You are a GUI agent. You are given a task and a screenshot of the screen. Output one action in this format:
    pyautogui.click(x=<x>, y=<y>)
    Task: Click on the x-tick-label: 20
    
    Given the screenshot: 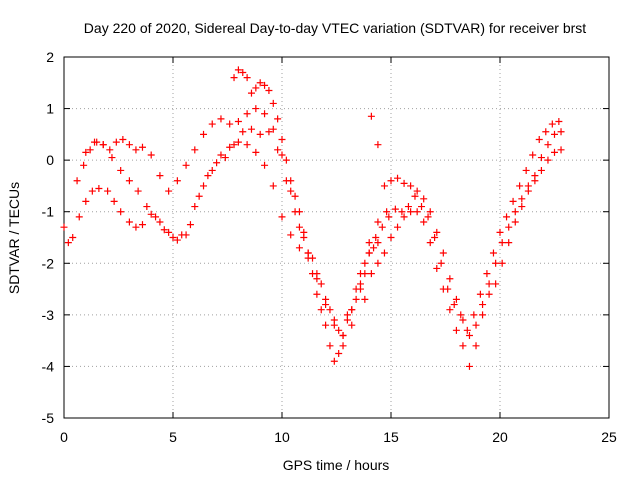 What is the action you would take?
    pyautogui.click(x=500, y=437)
    